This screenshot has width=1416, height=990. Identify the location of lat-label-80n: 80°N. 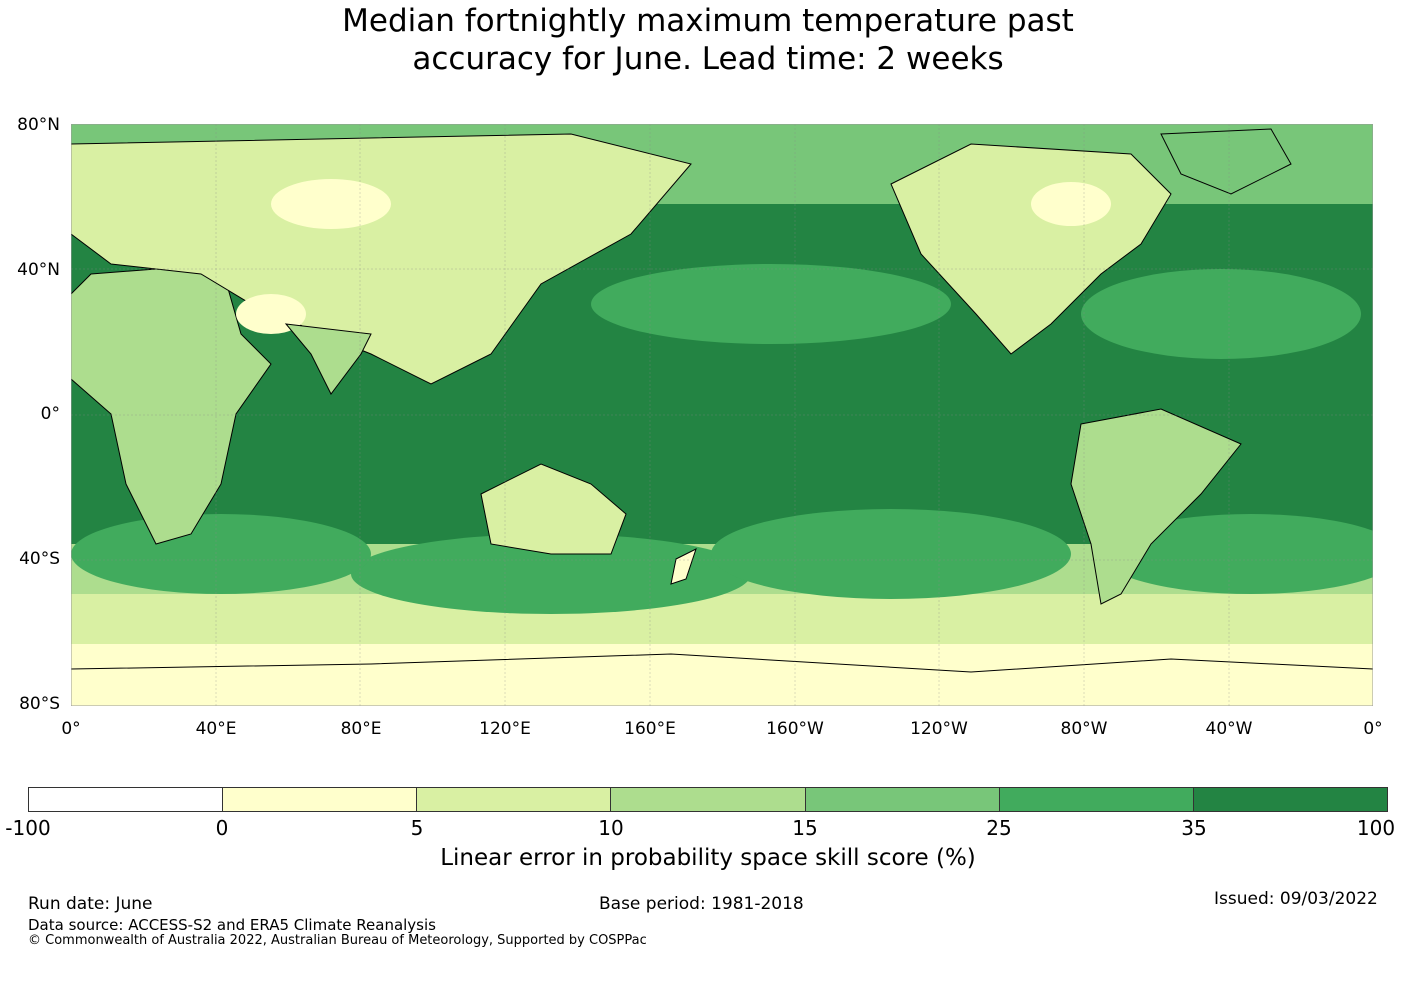
(38, 125).